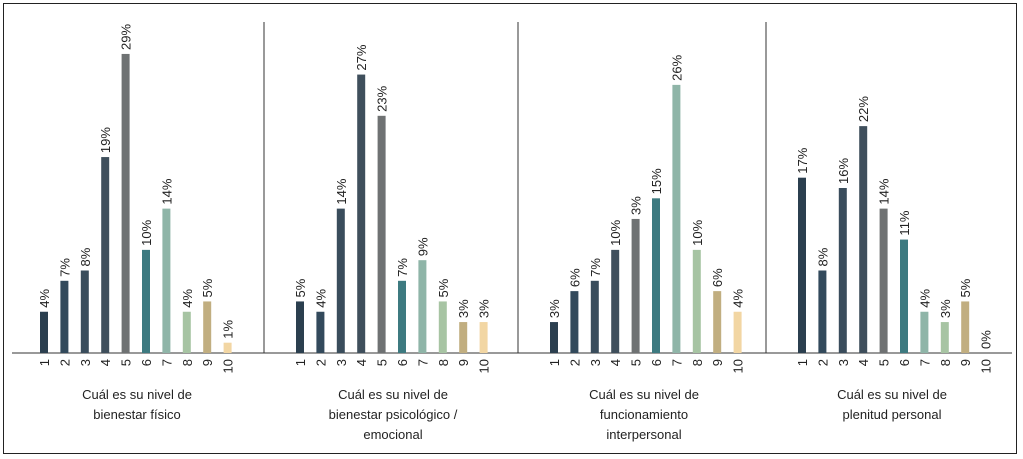 The width and height of the screenshot is (1023, 459). Describe the element at coordinates (904, 222) in the screenshot. I see `data-label-p4-c6: 11%` at that location.